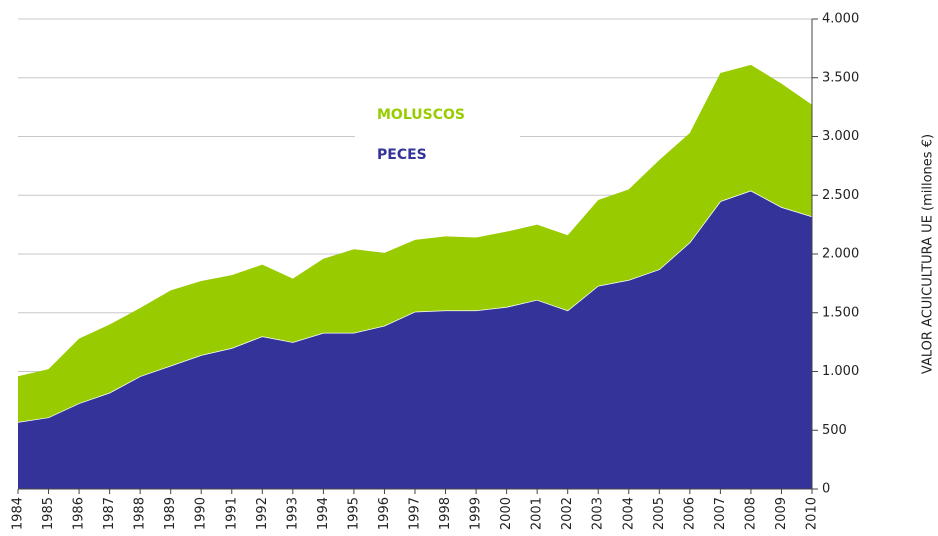  I want to click on x-tick-label: 1989, so click(170, 513).